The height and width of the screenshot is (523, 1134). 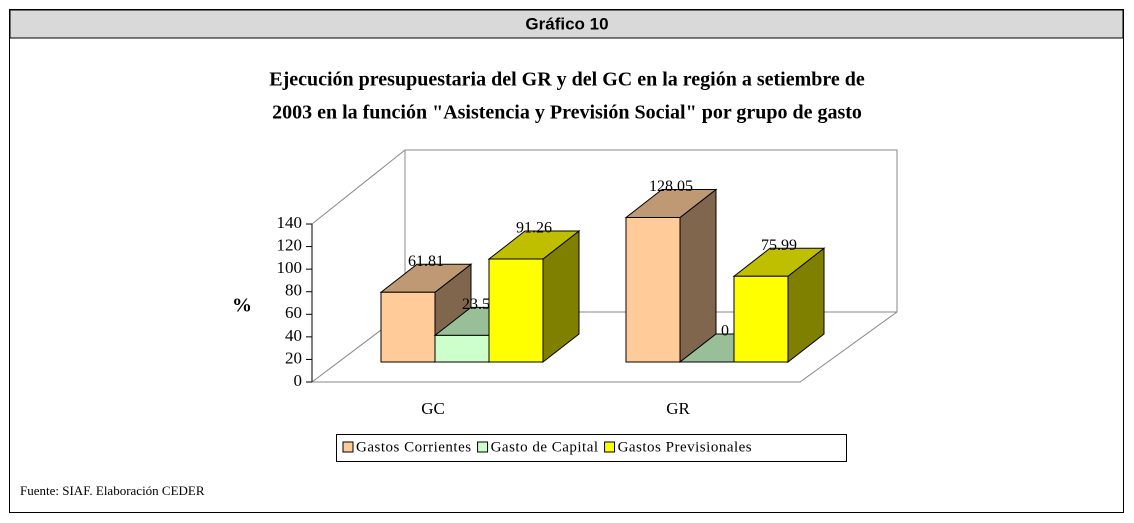 What do you see at coordinates (433, 408) in the screenshot?
I see `x-tick-label: GC` at bounding box center [433, 408].